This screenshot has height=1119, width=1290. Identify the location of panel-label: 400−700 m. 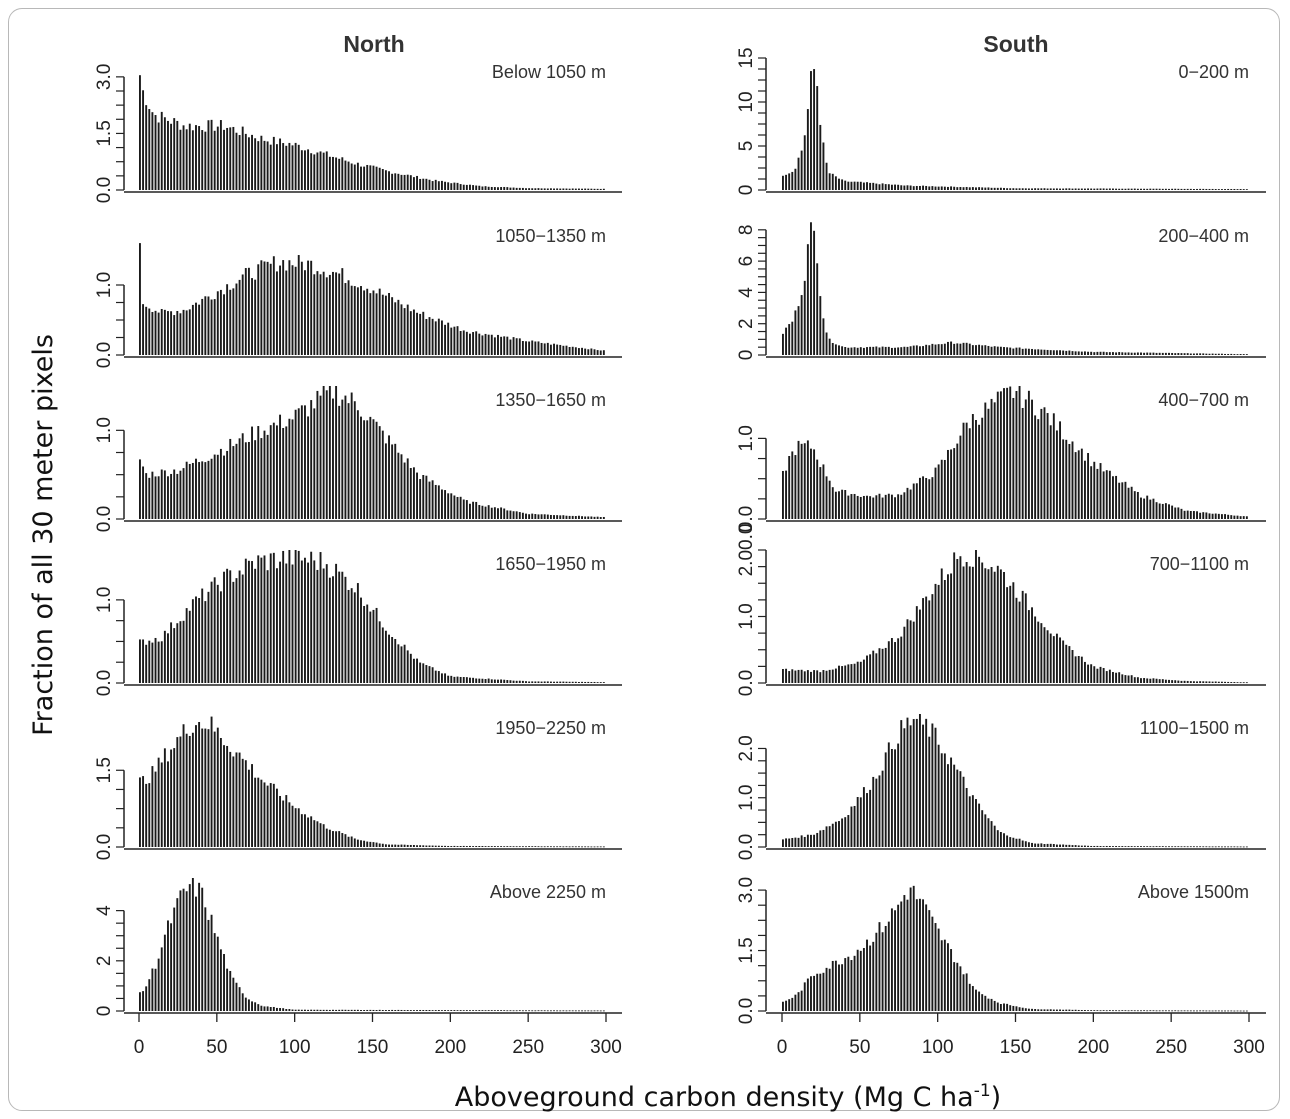
(1203, 400).